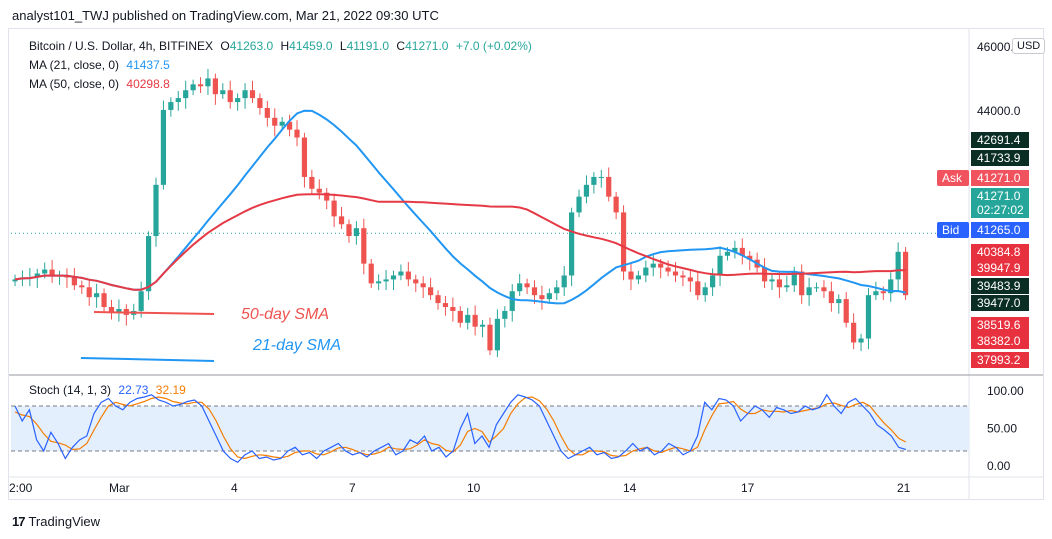  What do you see at coordinates (154, 313) in the screenshot?
I see `sma50-annotation-line` at bounding box center [154, 313].